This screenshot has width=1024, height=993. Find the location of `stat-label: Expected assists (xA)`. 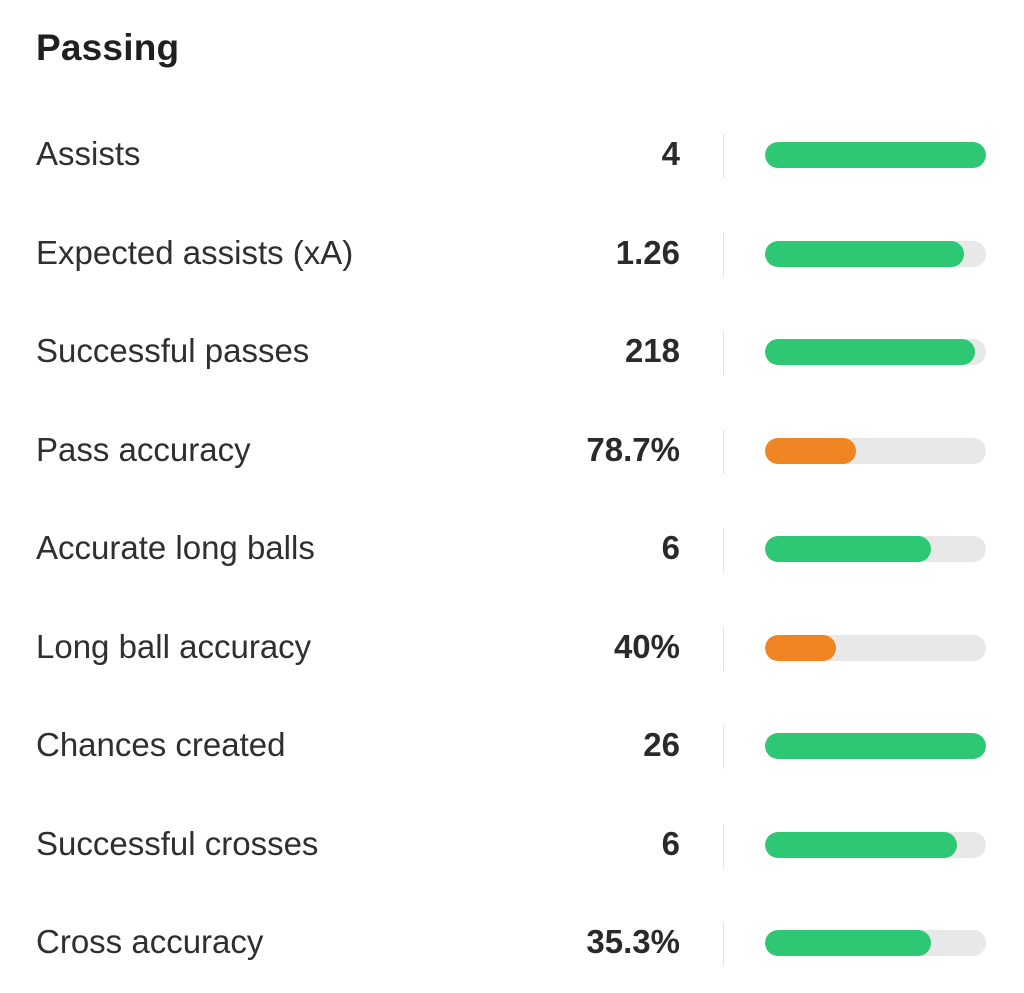

stat-label: Expected assists (xA) is located at coordinates (195, 252).